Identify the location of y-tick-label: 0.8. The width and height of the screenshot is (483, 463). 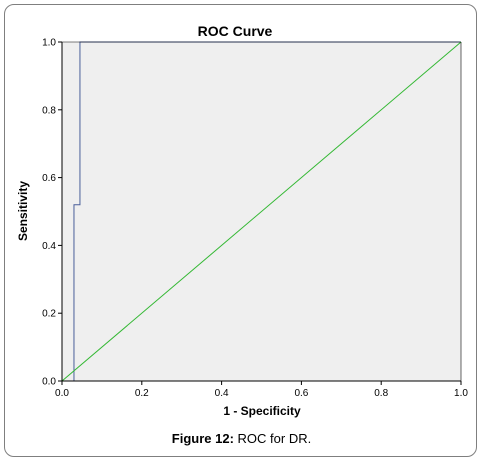
(49, 110).